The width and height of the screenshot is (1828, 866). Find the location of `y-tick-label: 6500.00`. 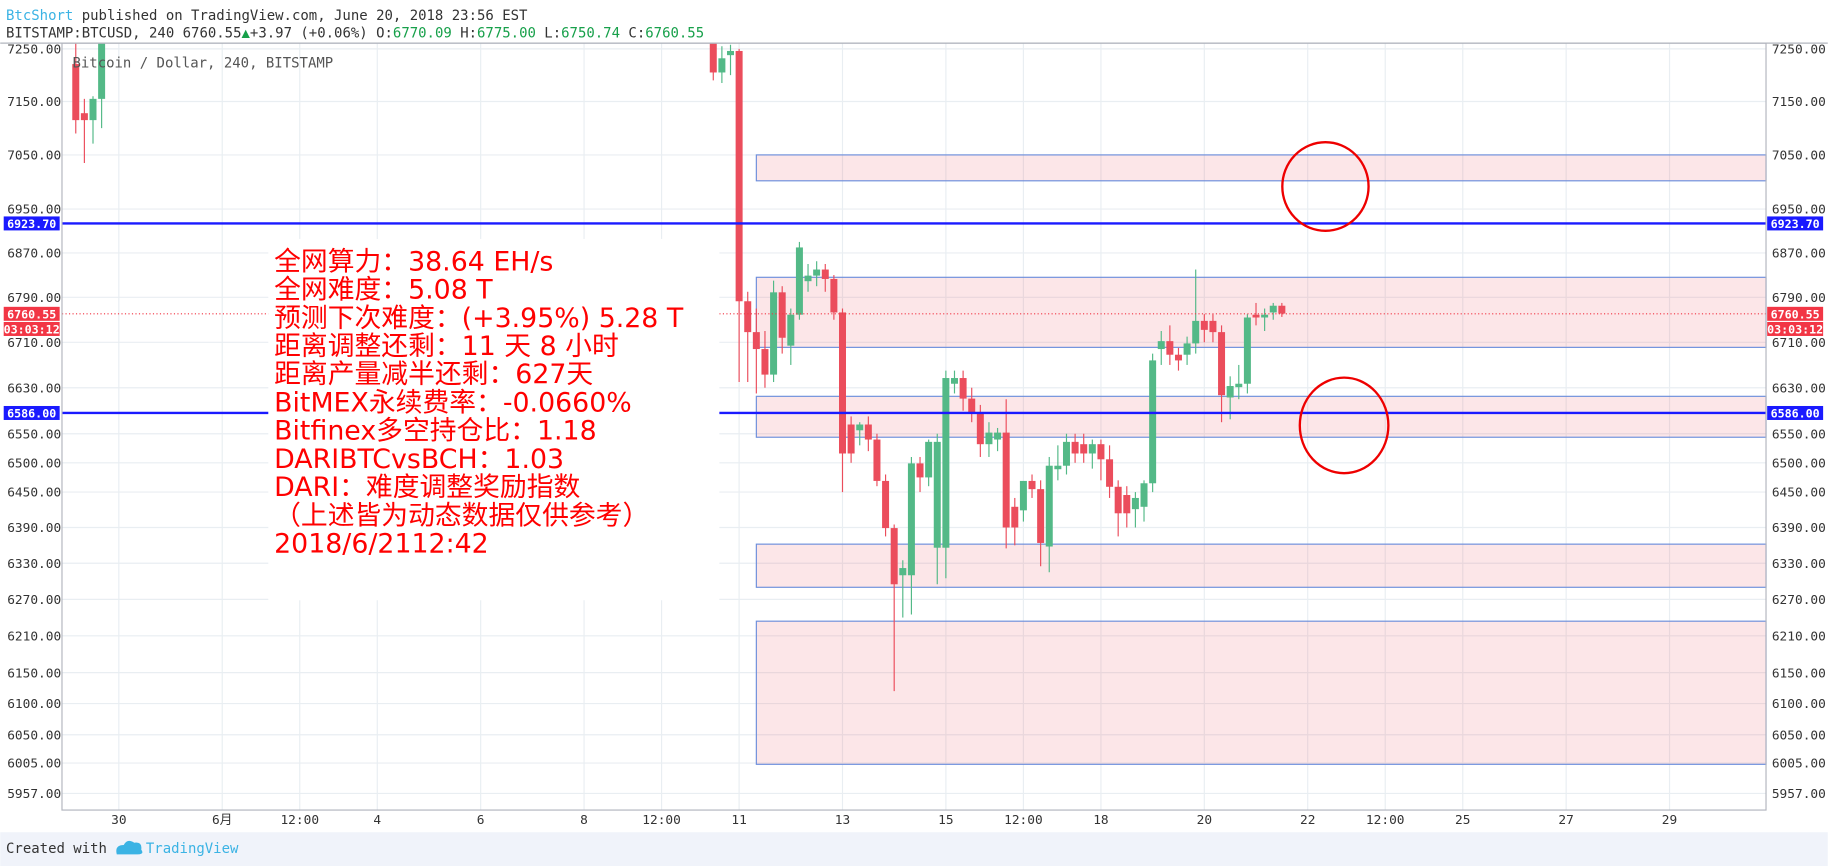

y-tick-label: 6500.00 is located at coordinates (1799, 463).